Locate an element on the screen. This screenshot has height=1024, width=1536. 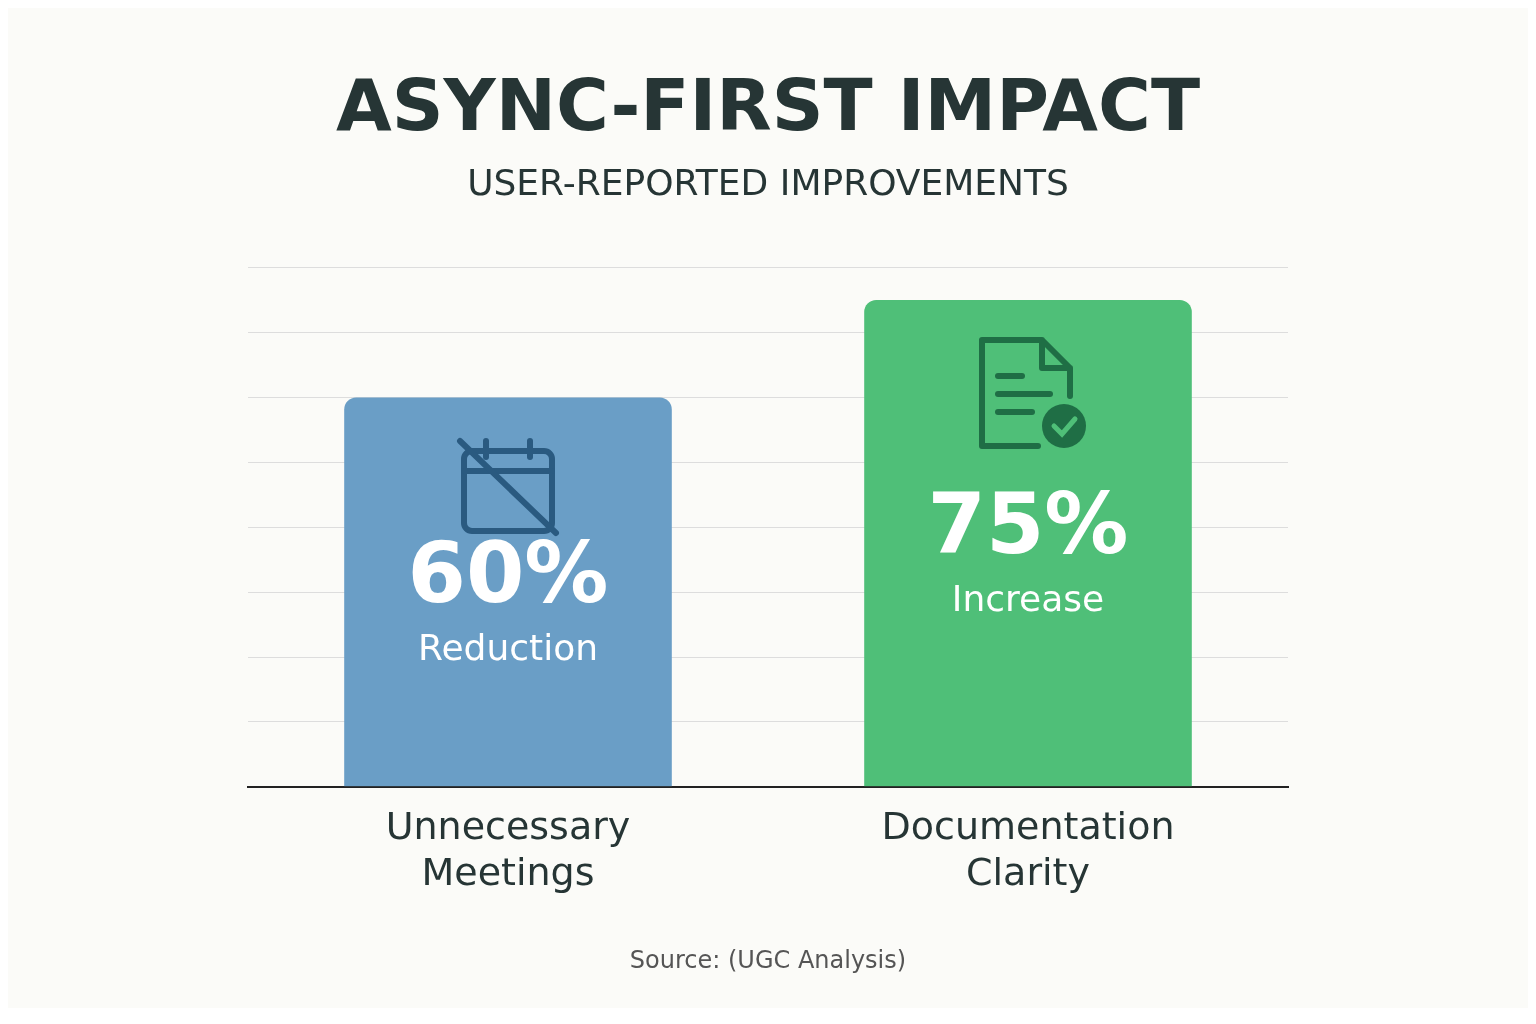
source-note: Source: (UGC Analysis) is located at coordinates (768, 960).